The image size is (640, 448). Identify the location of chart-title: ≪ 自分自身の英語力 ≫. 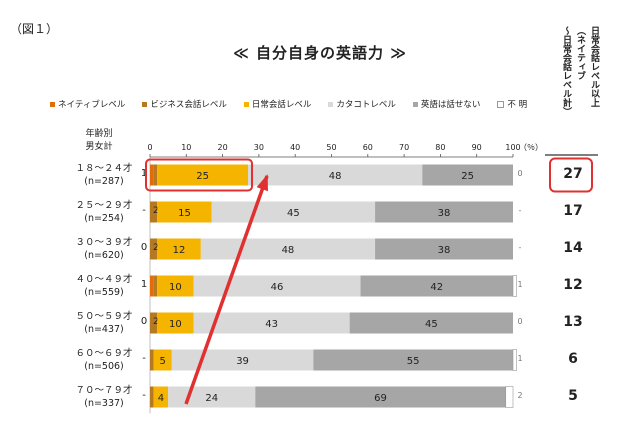
(320, 53).